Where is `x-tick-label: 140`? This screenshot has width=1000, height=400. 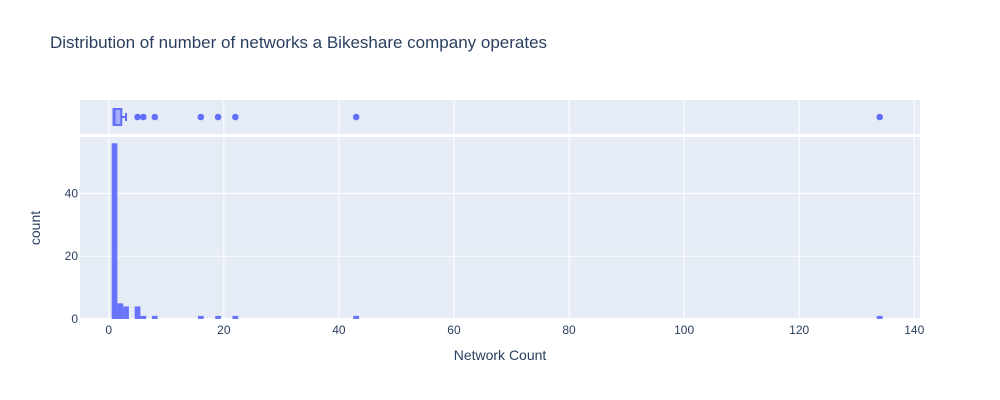 x-tick-label: 140 is located at coordinates (914, 330).